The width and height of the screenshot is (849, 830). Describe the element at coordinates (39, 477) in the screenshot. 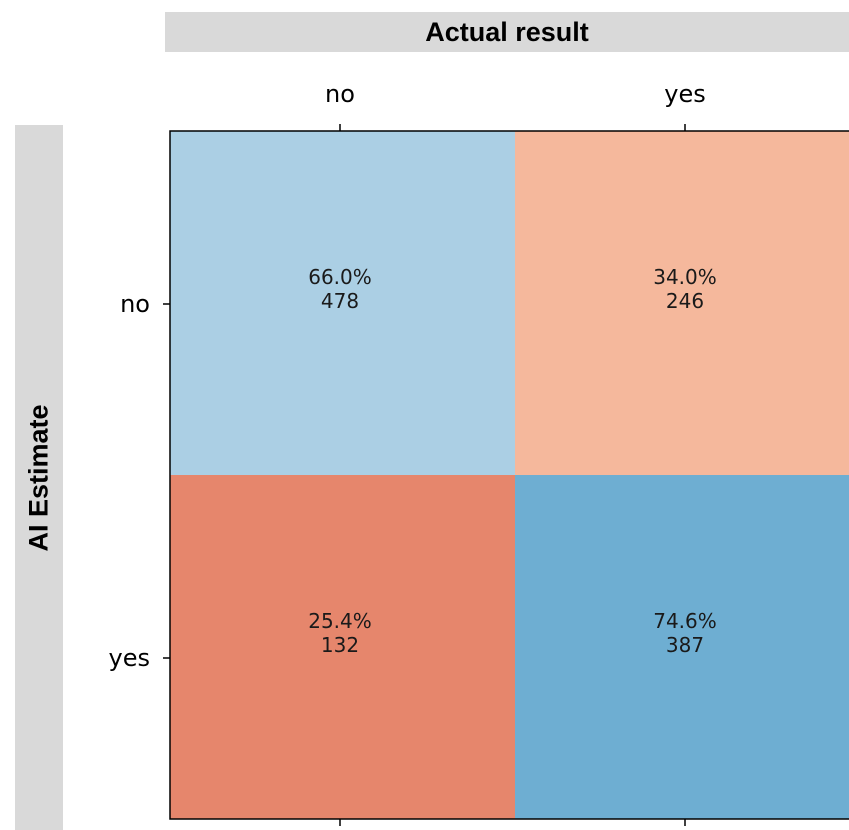

I see `y-axis-title-banner: AI Estimate` at that location.